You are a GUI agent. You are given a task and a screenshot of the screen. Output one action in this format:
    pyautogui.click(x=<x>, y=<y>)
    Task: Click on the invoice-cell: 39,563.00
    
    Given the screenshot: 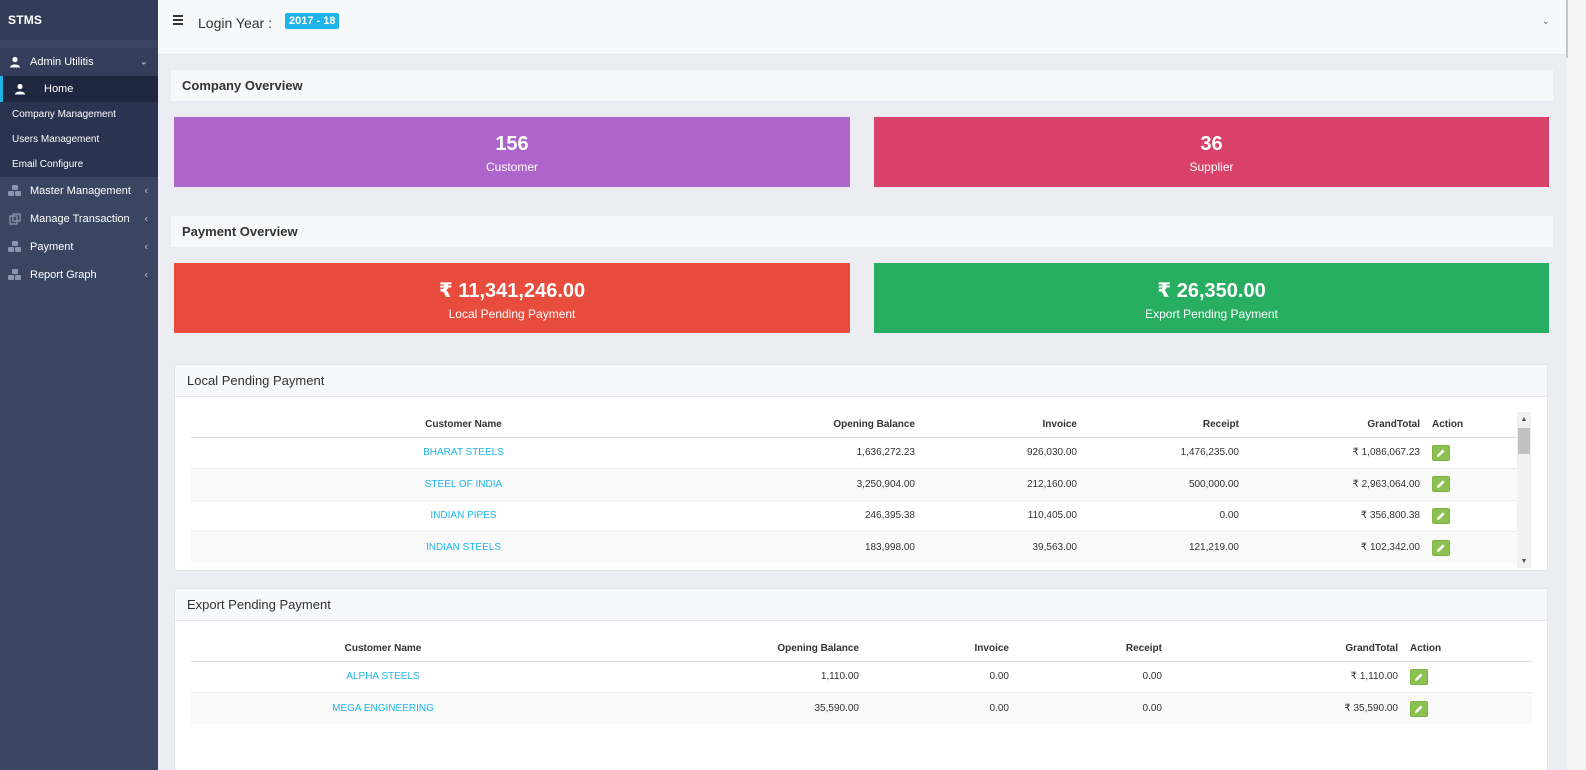 What is the action you would take?
    pyautogui.click(x=1004, y=547)
    